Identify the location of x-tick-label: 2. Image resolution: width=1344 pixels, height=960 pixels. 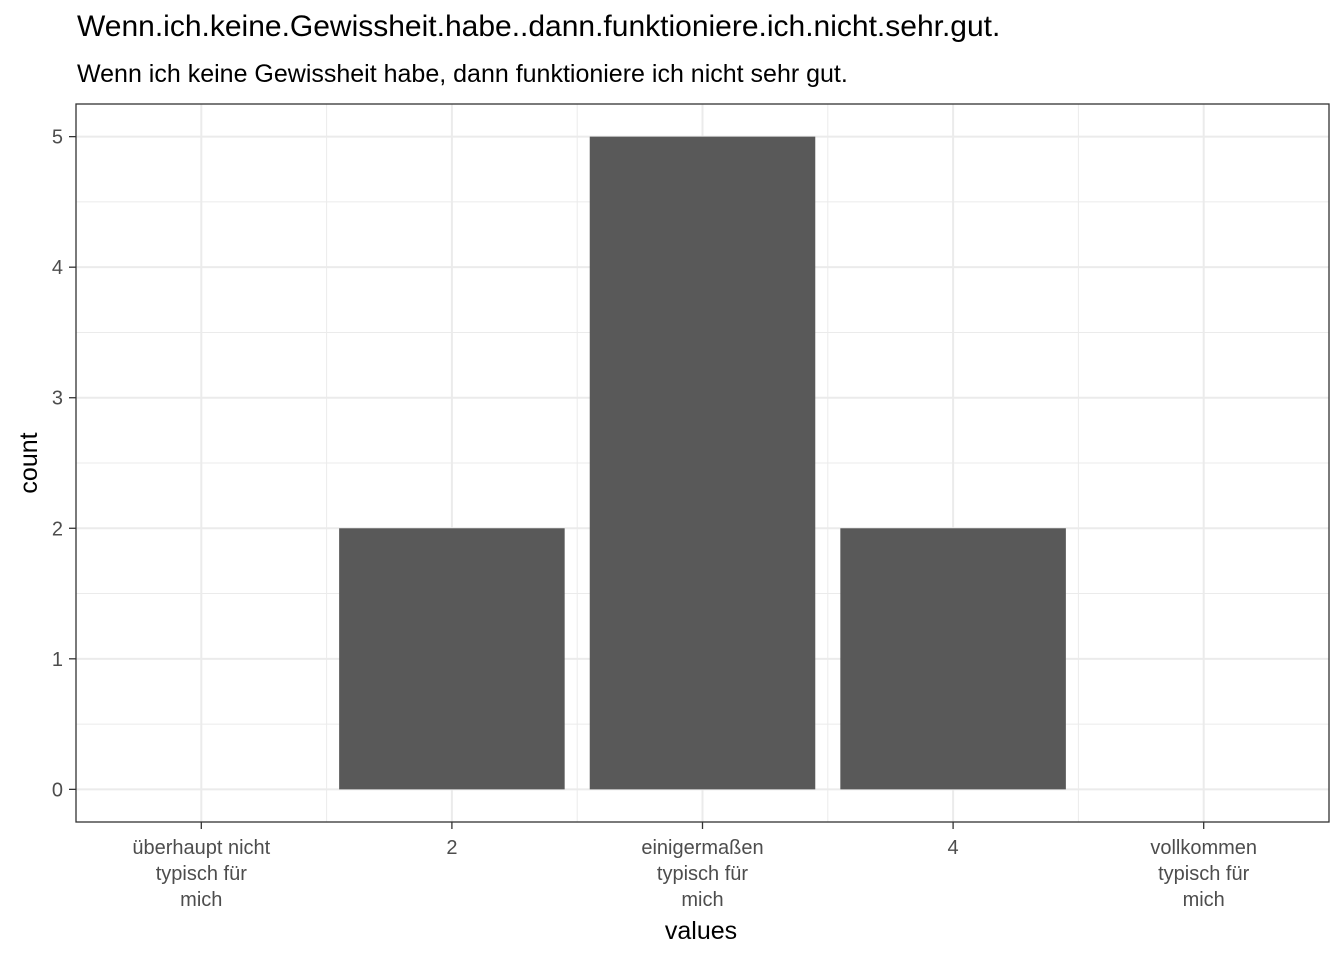
(451, 848).